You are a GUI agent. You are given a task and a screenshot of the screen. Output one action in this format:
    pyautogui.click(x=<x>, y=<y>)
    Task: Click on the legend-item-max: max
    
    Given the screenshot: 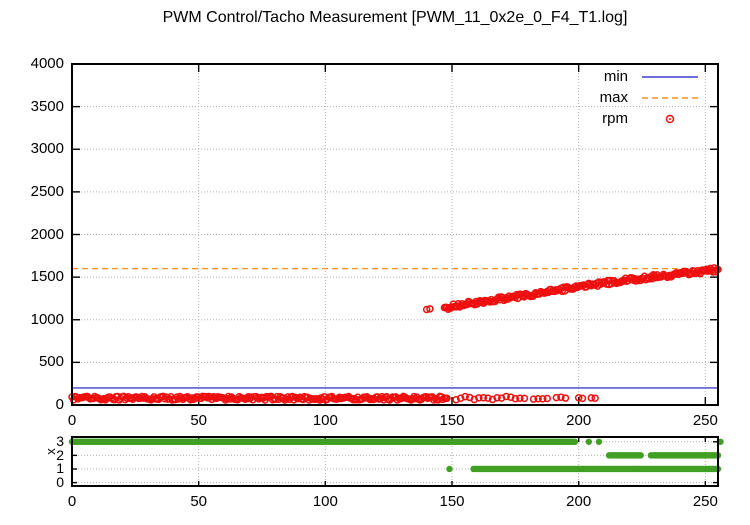 What is the action you would take?
    pyautogui.click(x=607, y=97)
    